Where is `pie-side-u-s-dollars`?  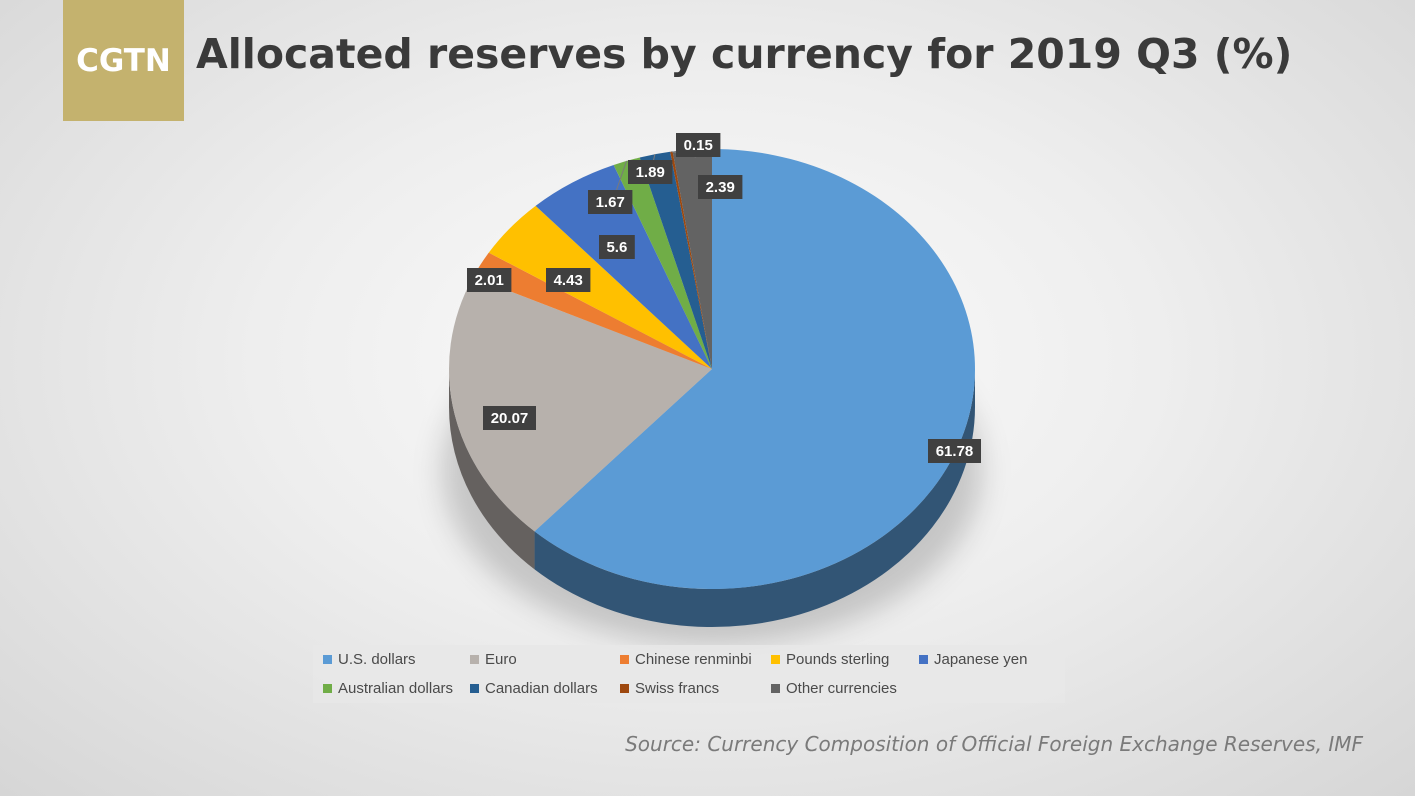 pie-side-u-s-dollars is located at coordinates (754, 498).